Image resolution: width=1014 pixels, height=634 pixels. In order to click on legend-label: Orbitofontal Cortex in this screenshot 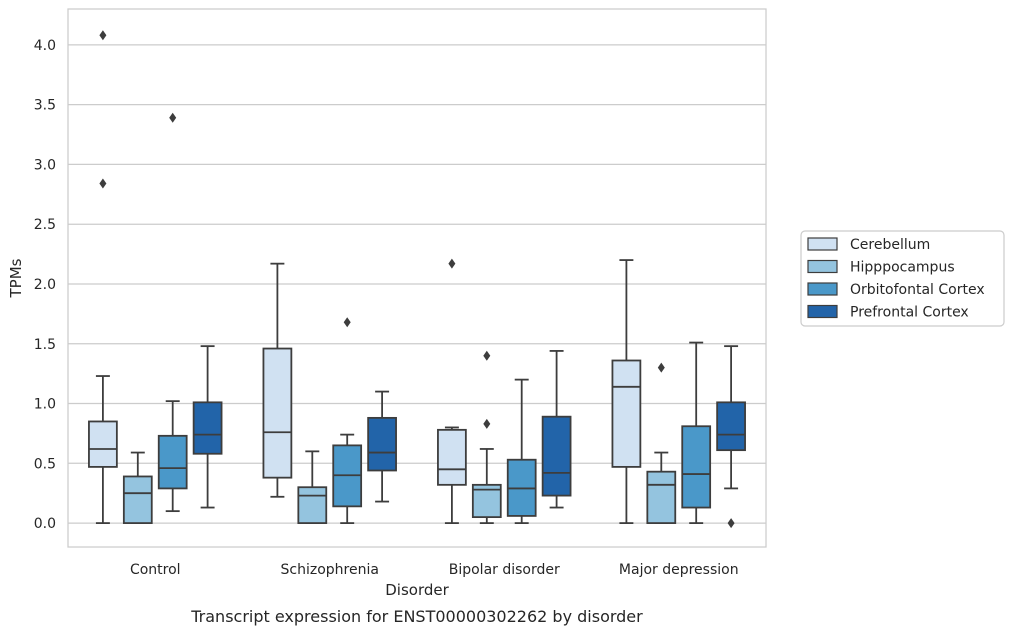, I will do `click(917, 290)`.